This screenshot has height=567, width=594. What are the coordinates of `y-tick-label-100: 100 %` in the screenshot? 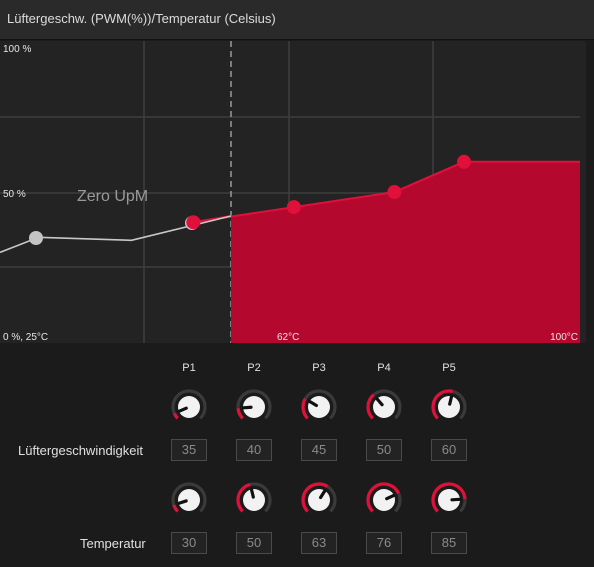 It's located at (17, 49).